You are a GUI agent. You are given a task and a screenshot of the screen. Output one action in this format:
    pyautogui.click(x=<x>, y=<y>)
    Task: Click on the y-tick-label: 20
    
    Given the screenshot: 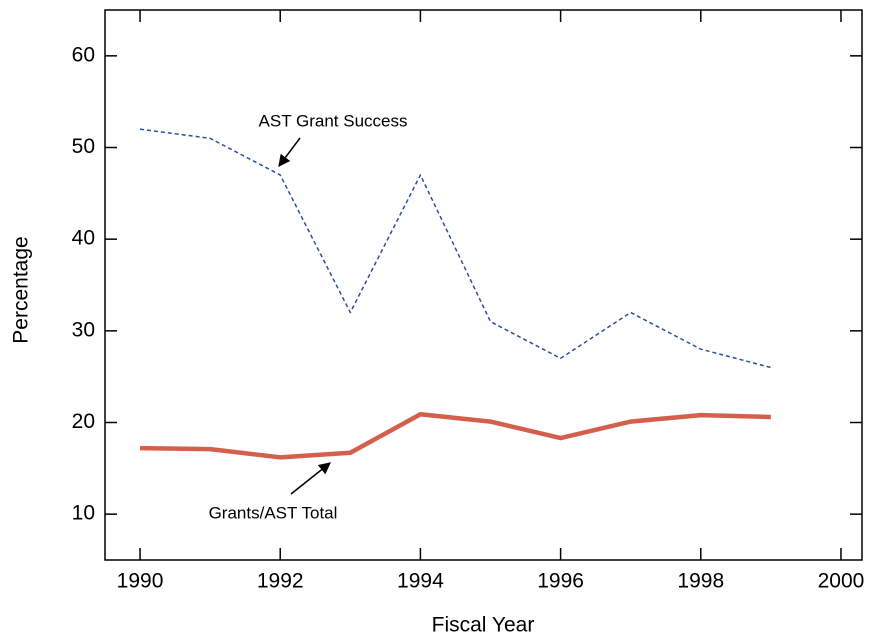 What is the action you would take?
    pyautogui.click(x=83, y=421)
    